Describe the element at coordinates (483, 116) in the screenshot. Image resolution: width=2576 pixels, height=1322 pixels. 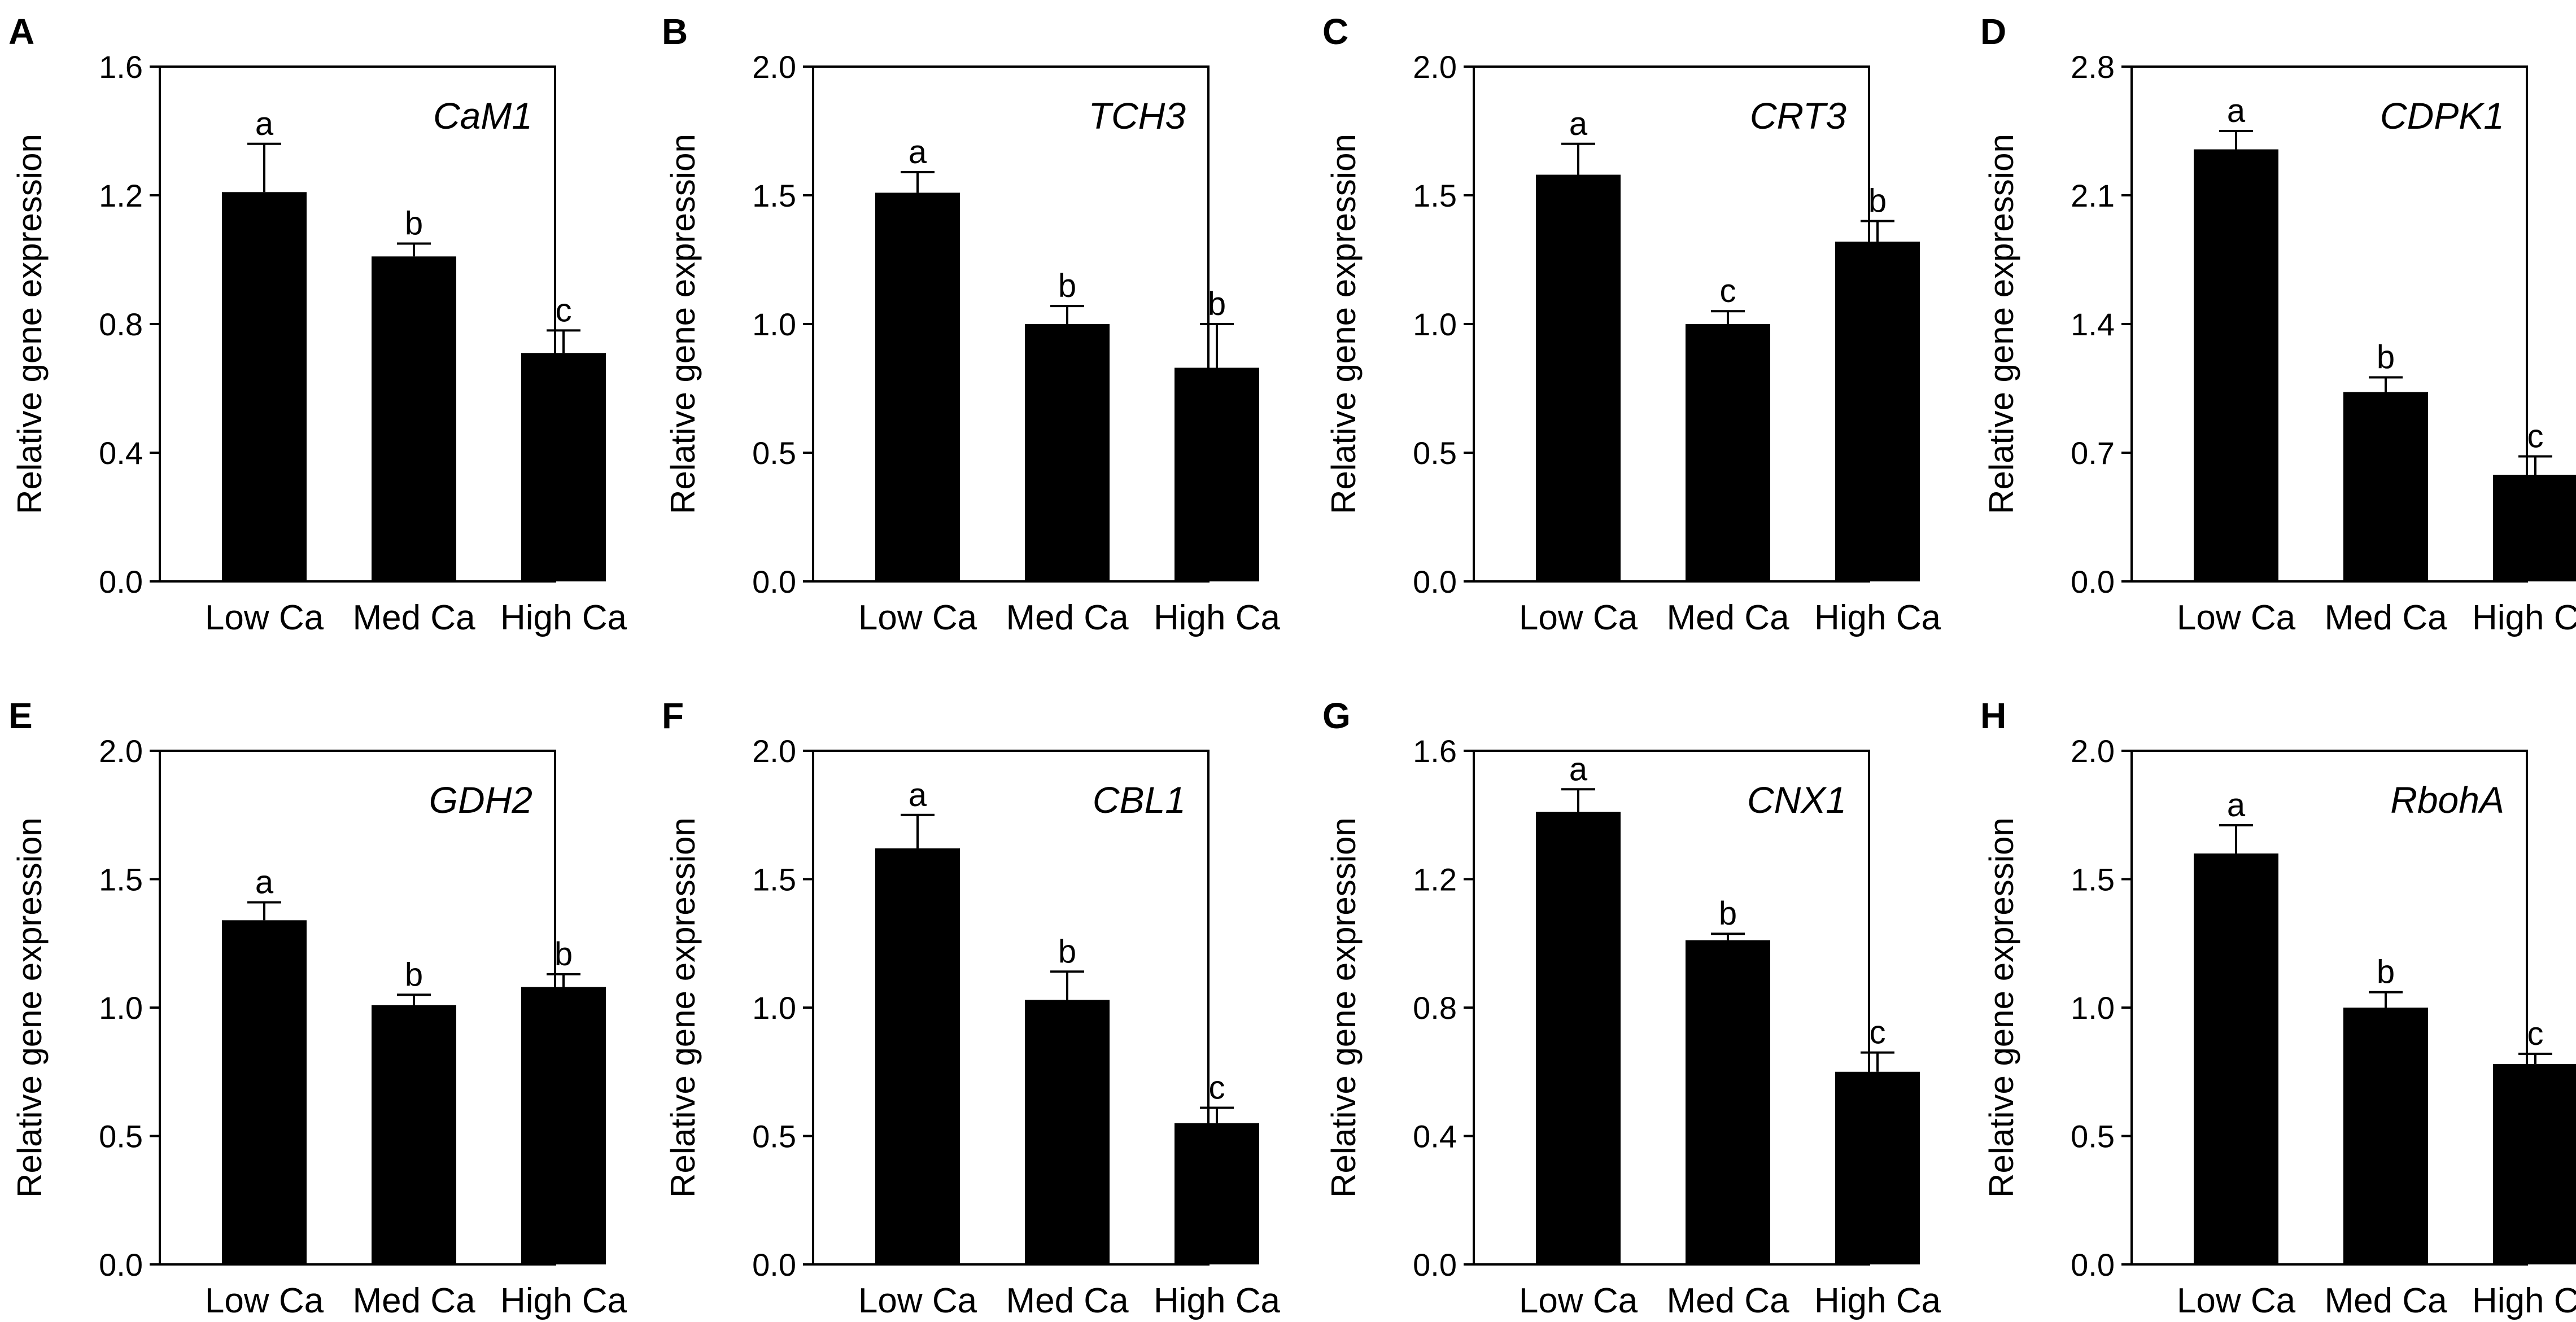
I see `gene-title: CaM1` at that location.